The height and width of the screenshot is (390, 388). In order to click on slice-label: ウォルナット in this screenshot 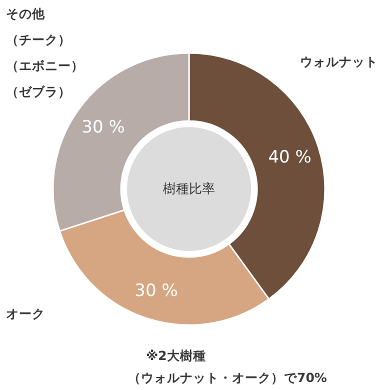, I will do `click(339, 61)`.